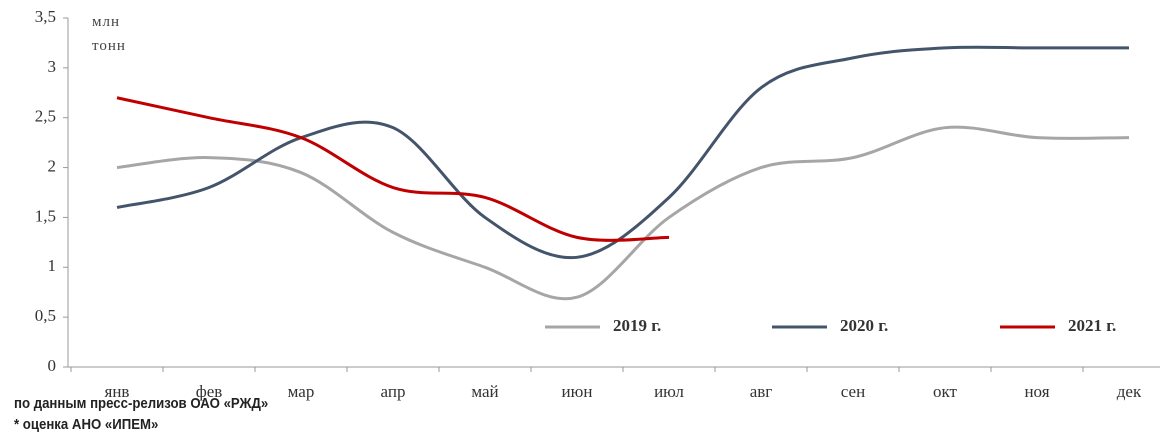 The image size is (1169, 436). Describe the element at coordinates (1092, 325) in the screenshot. I see `legend-label: 2021 г.` at that location.